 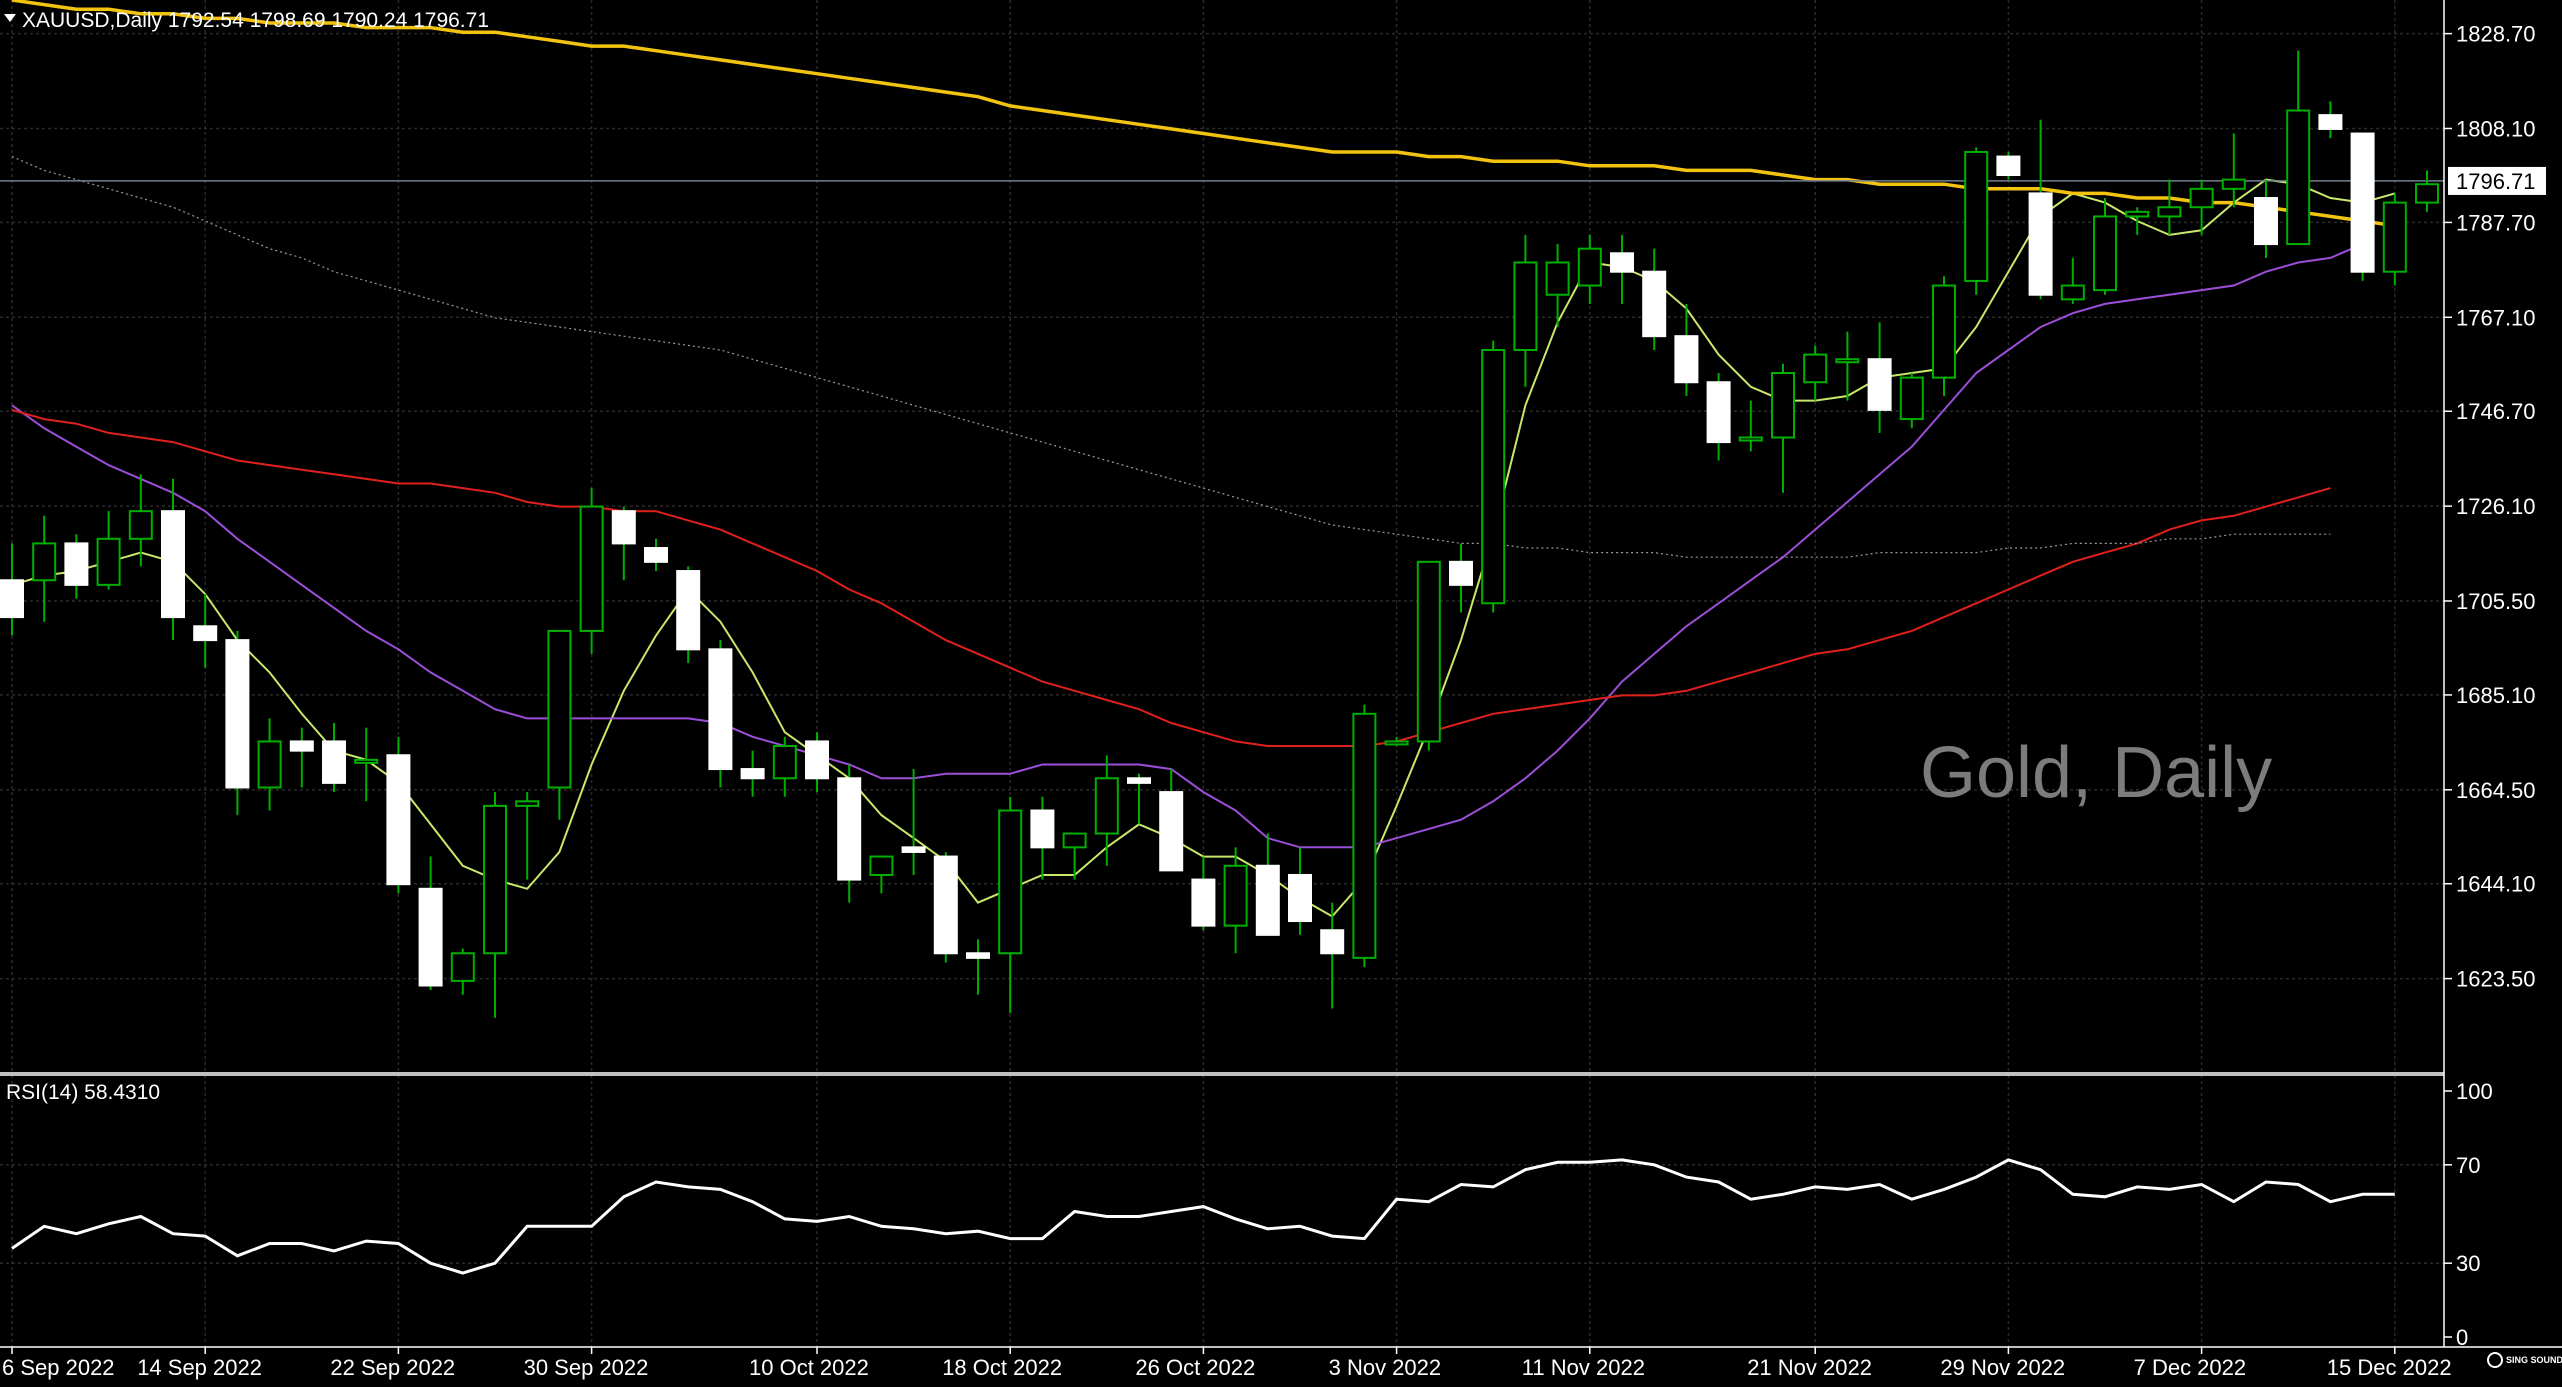 I want to click on x-tick-label: 7 Dec 2022, so click(x=2190, y=1367).